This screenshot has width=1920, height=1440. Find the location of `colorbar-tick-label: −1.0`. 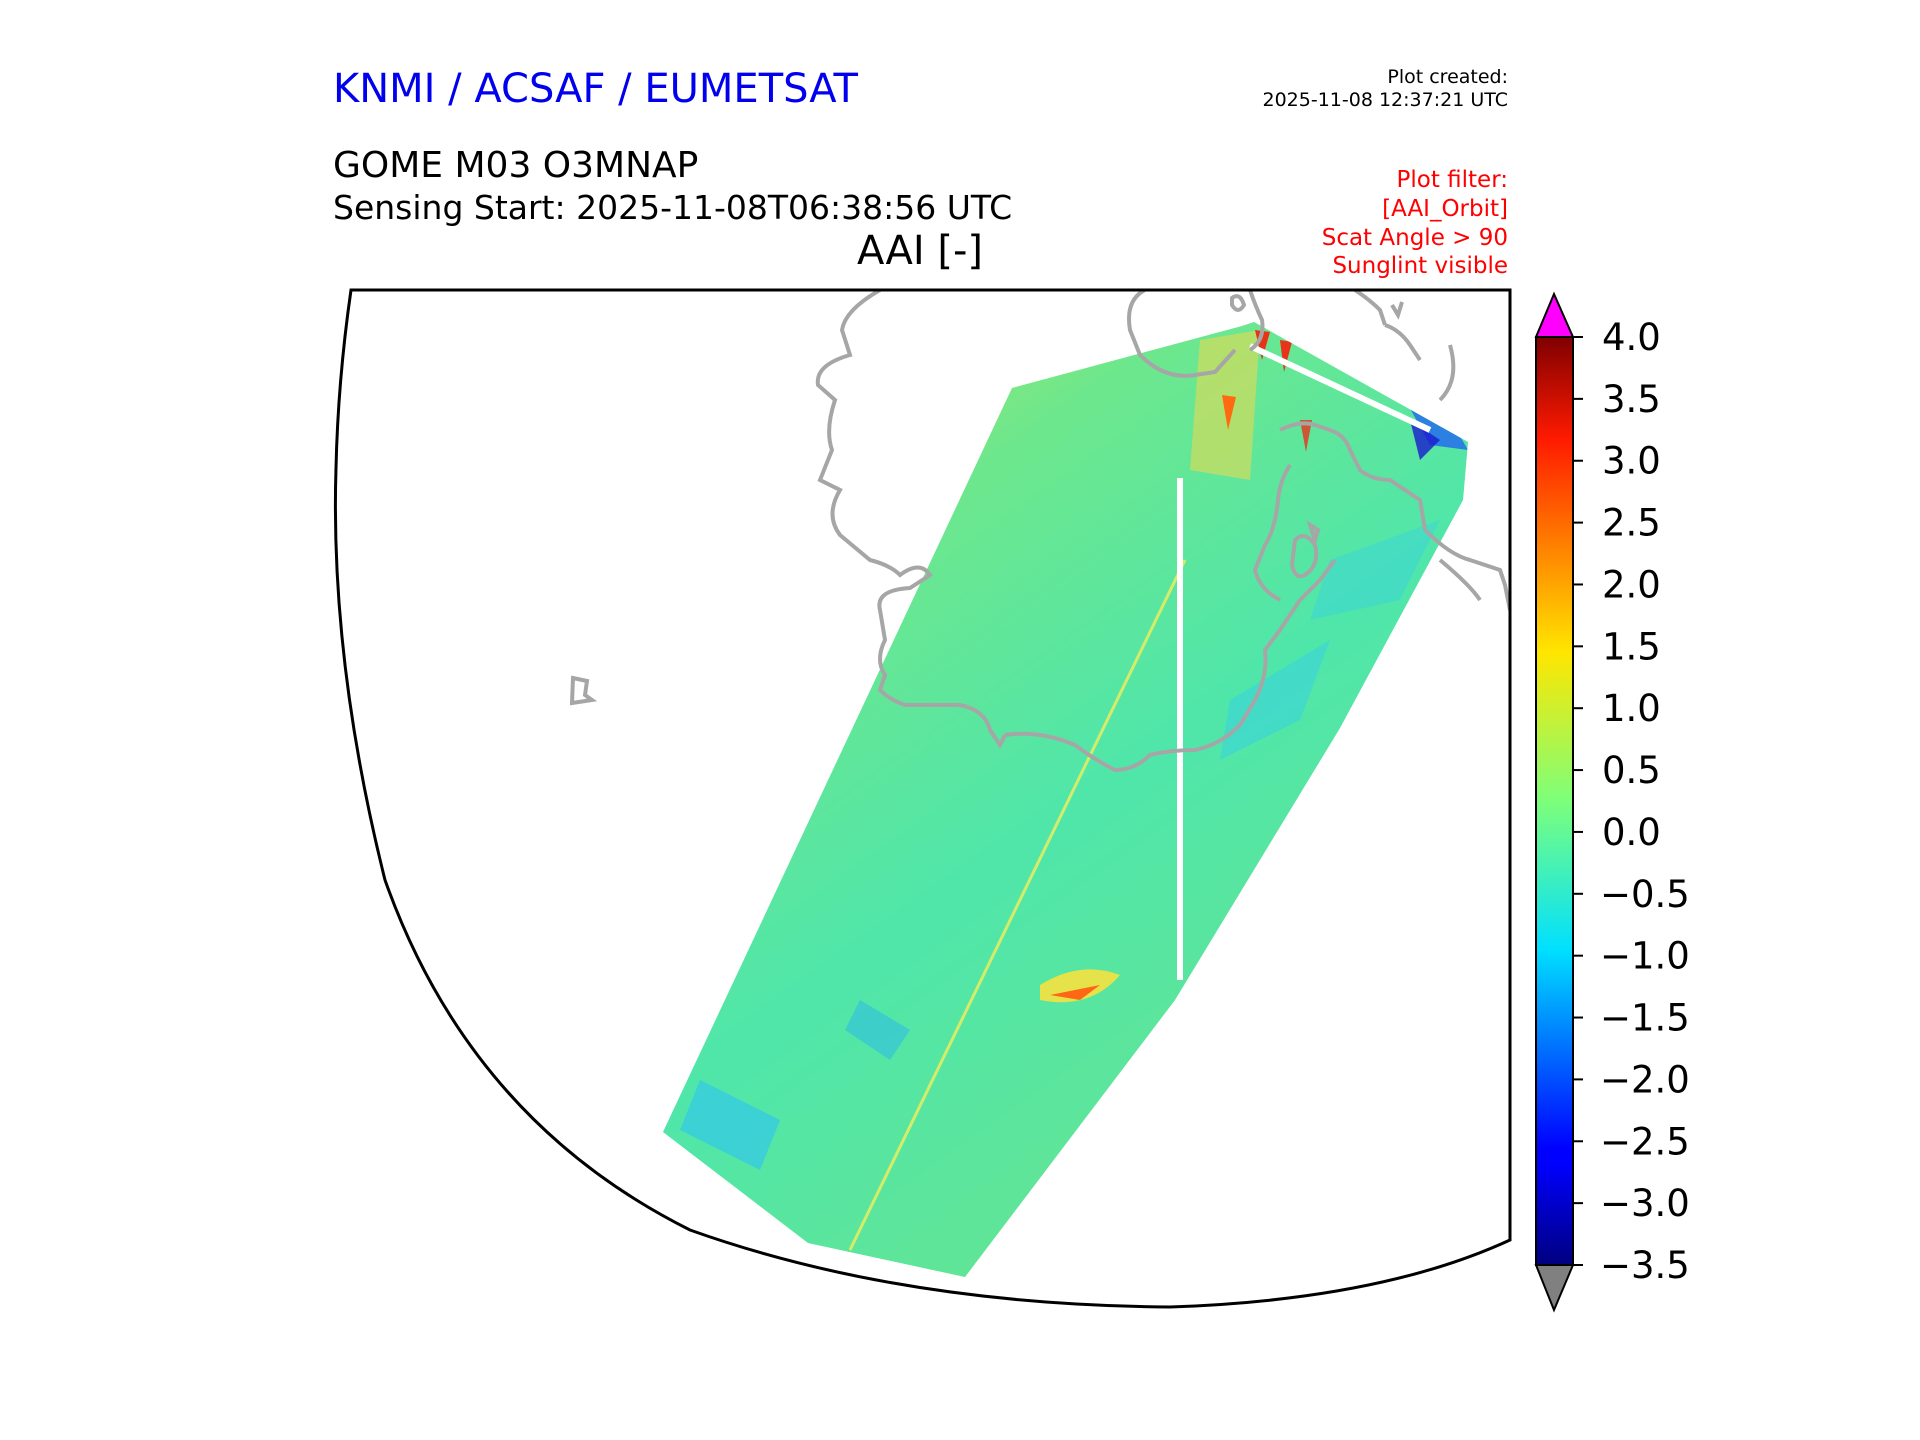

colorbar-tick-label: −1.0 is located at coordinates (1645, 956).